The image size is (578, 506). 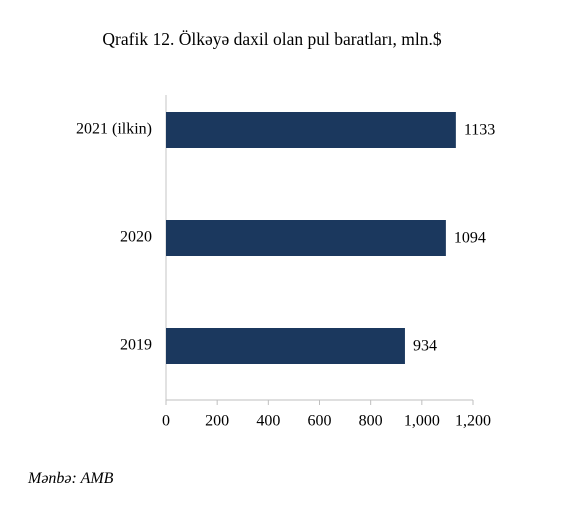 I want to click on x-tick-label: 800, so click(x=371, y=421).